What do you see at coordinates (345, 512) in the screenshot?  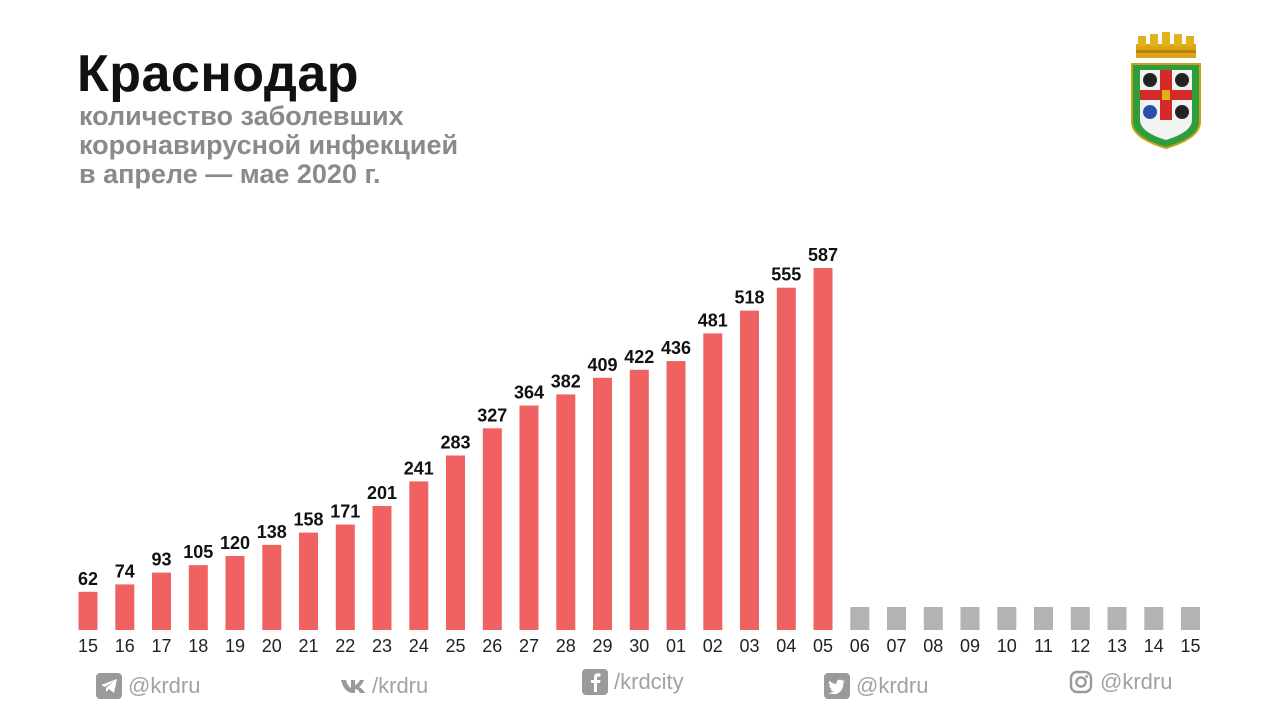 I see `value-label-7: 171` at bounding box center [345, 512].